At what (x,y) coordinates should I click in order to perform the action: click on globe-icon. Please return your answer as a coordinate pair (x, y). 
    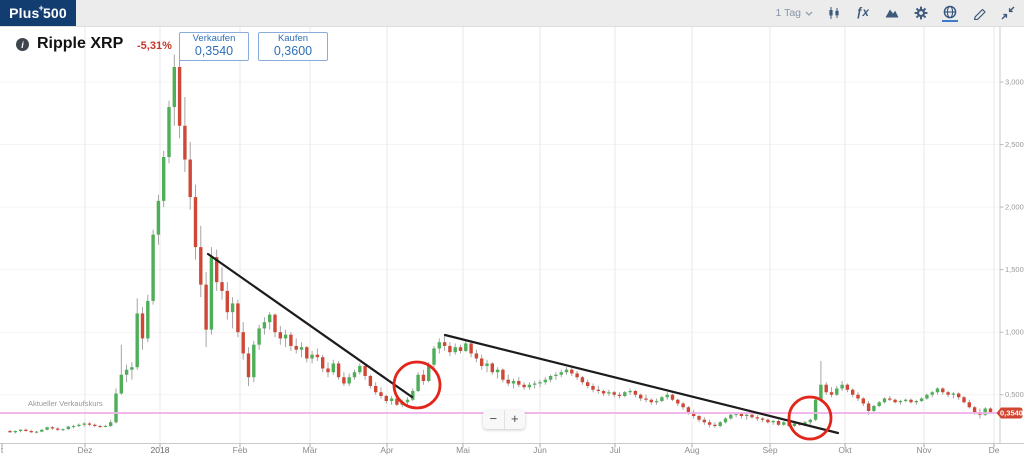
    Looking at the image, I should click on (949, 13).